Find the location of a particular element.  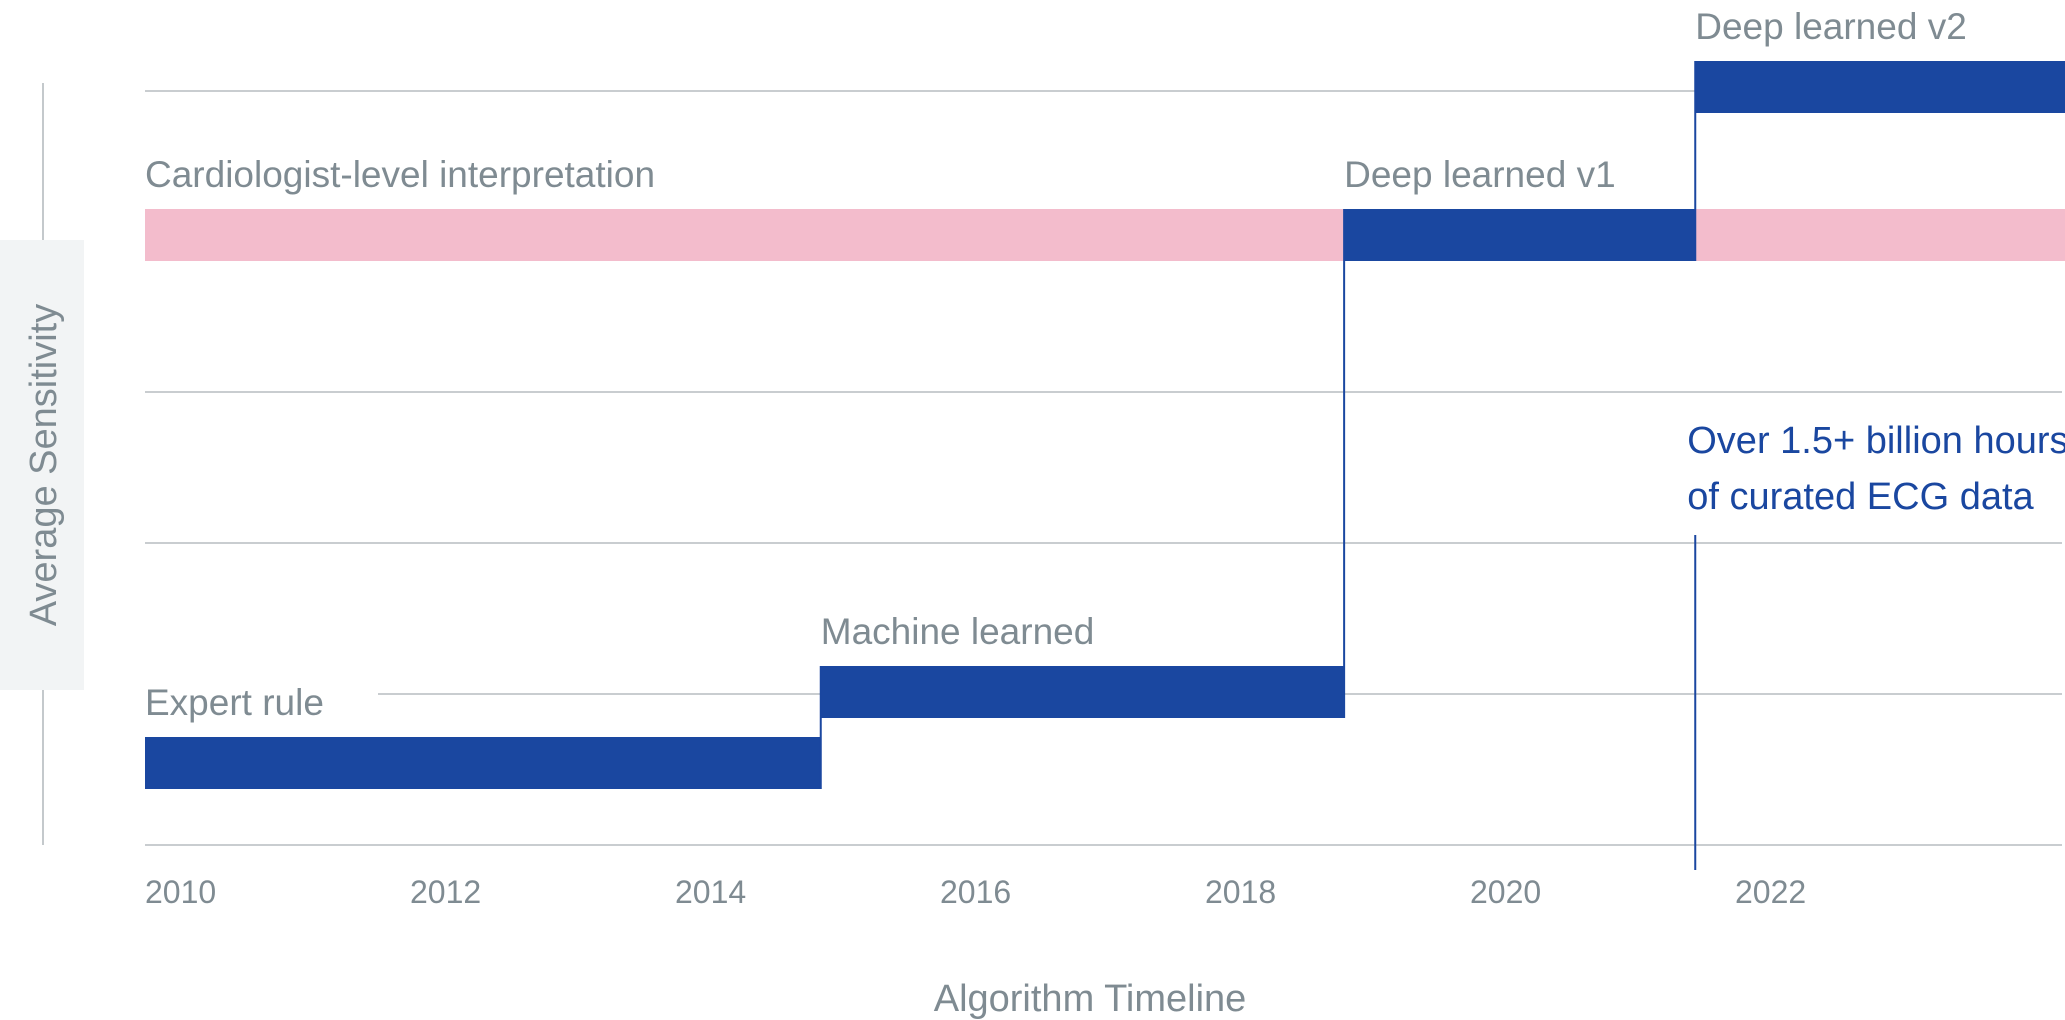

x-tick-label: 2018 is located at coordinates (1240, 892).